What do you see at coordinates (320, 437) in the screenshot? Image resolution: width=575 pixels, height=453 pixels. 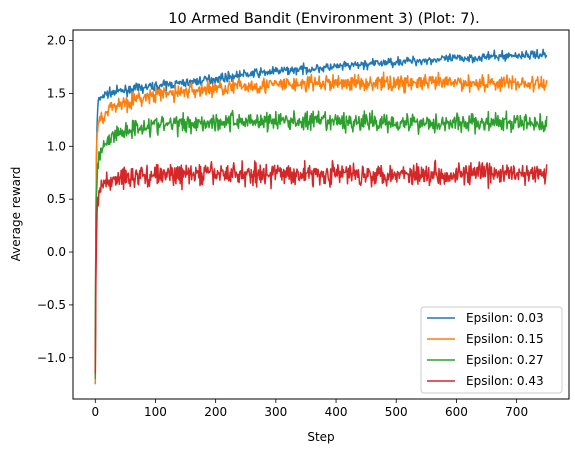 I see `x-axis-label: Step` at bounding box center [320, 437].